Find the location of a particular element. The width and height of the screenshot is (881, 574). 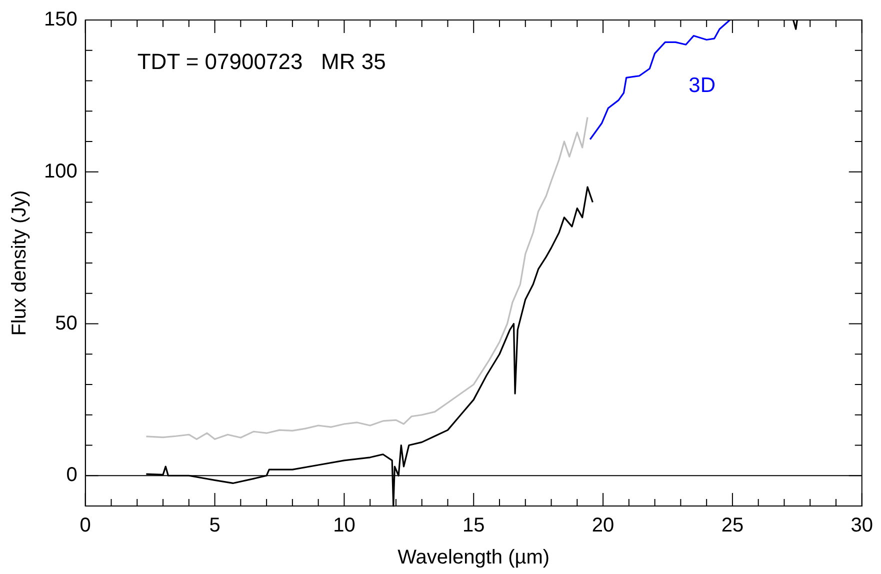

x-tick-label: 15 is located at coordinates (473, 525).